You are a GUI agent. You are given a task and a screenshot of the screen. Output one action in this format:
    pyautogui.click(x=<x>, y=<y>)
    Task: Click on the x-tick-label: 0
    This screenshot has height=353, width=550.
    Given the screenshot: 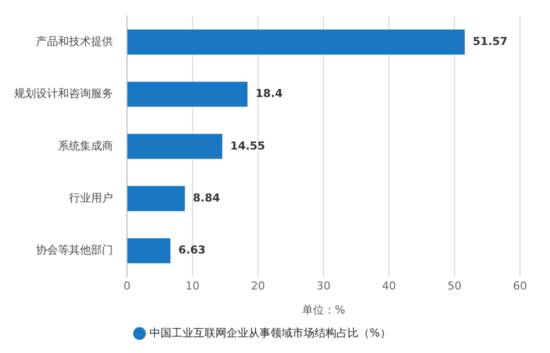 What is the action you would take?
    pyautogui.click(x=127, y=285)
    